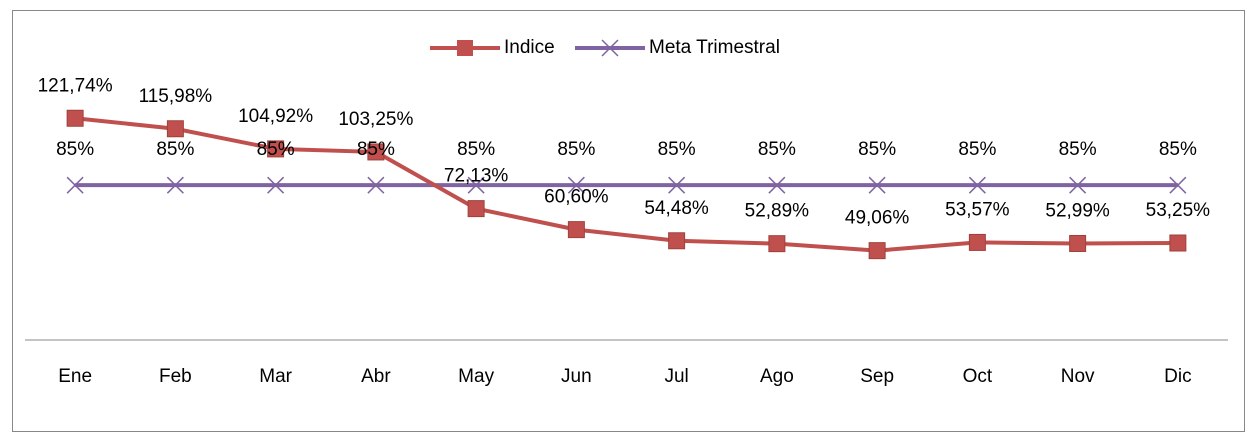  I want to click on x-tick-label: Abr, so click(376, 376).